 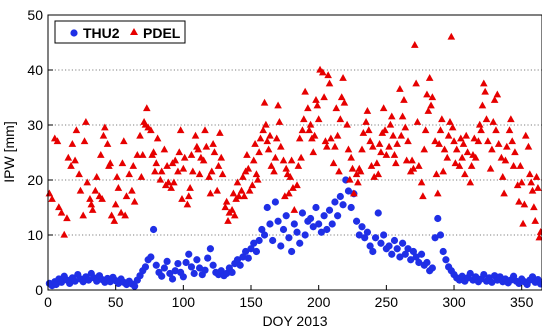 I want to click on legend-pdel-marker, so click(x=134, y=31).